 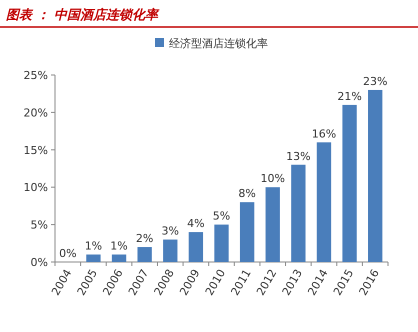 I want to click on data-label: 16%, so click(x=324, y=133).